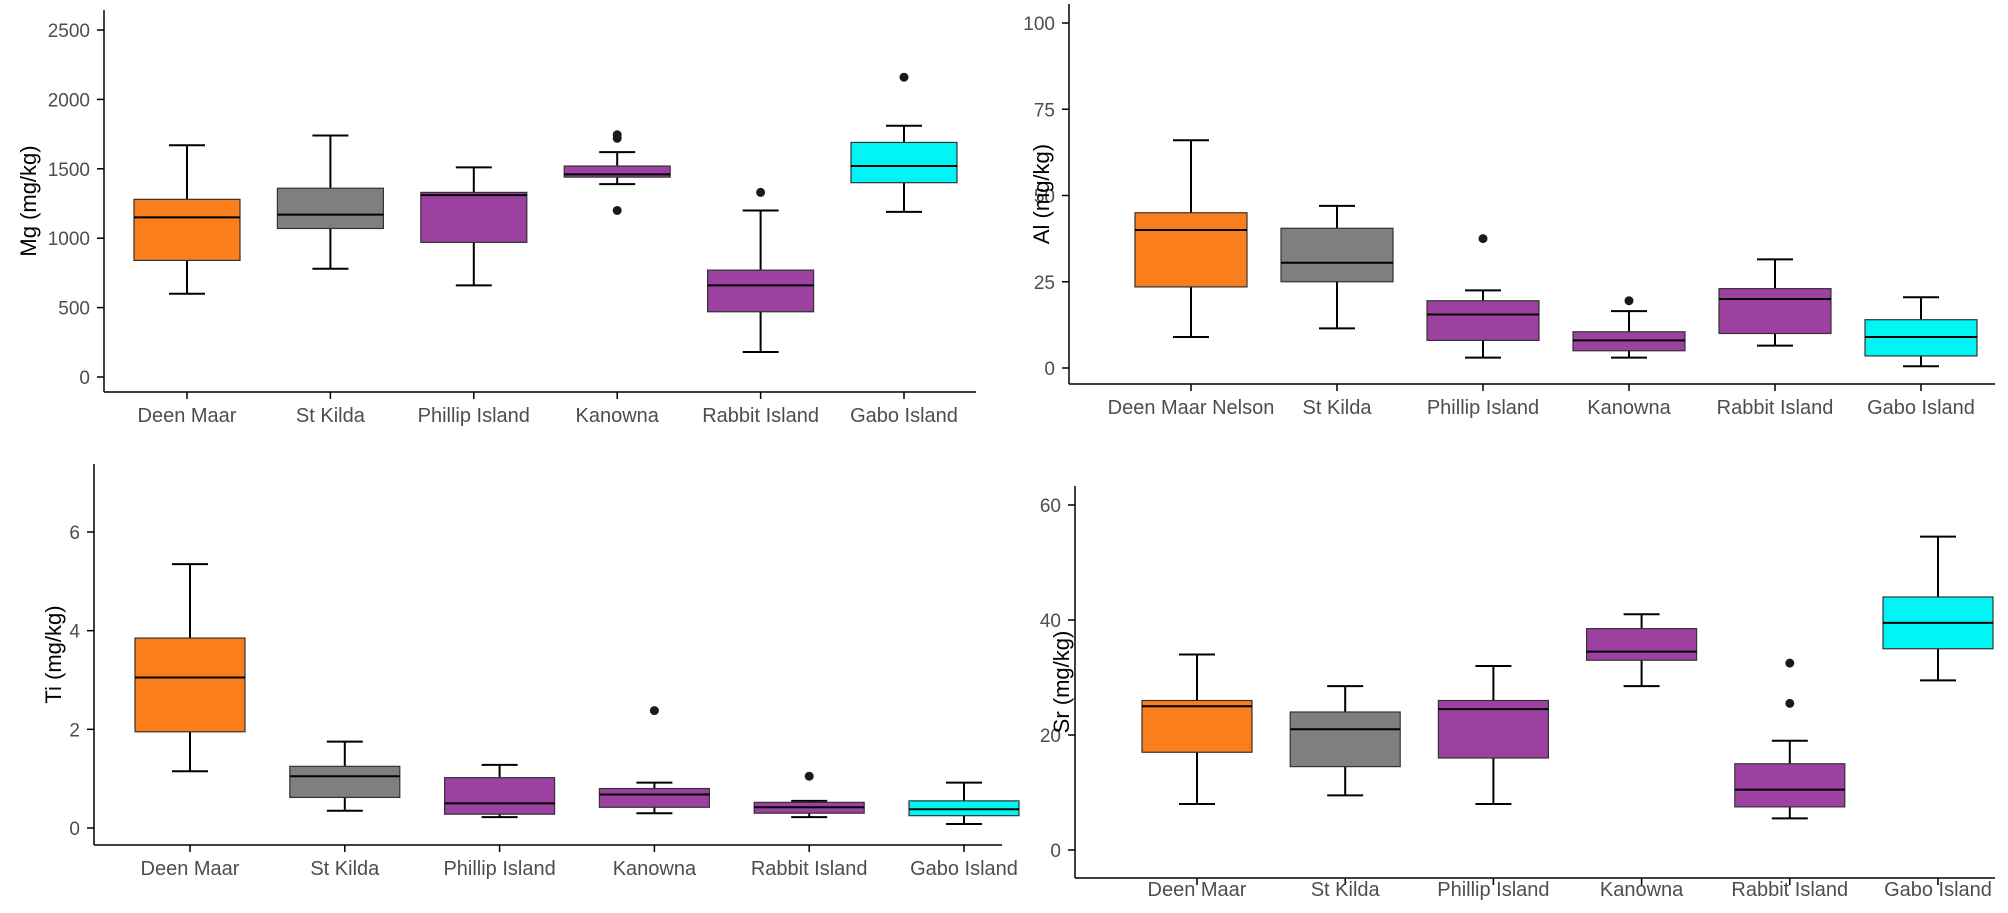  I want to click on x-tick-label-deen-maar-nelson: Deen Maar Nelson, so click(1191, 408).